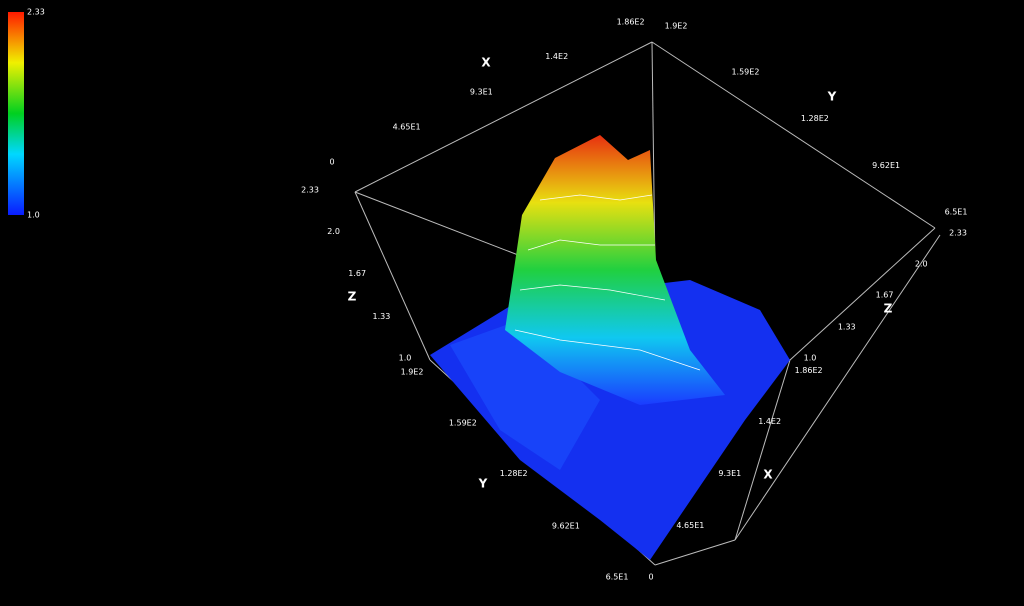  I want to click on colorbar-tick-label: 2.33, so click(36, 12).